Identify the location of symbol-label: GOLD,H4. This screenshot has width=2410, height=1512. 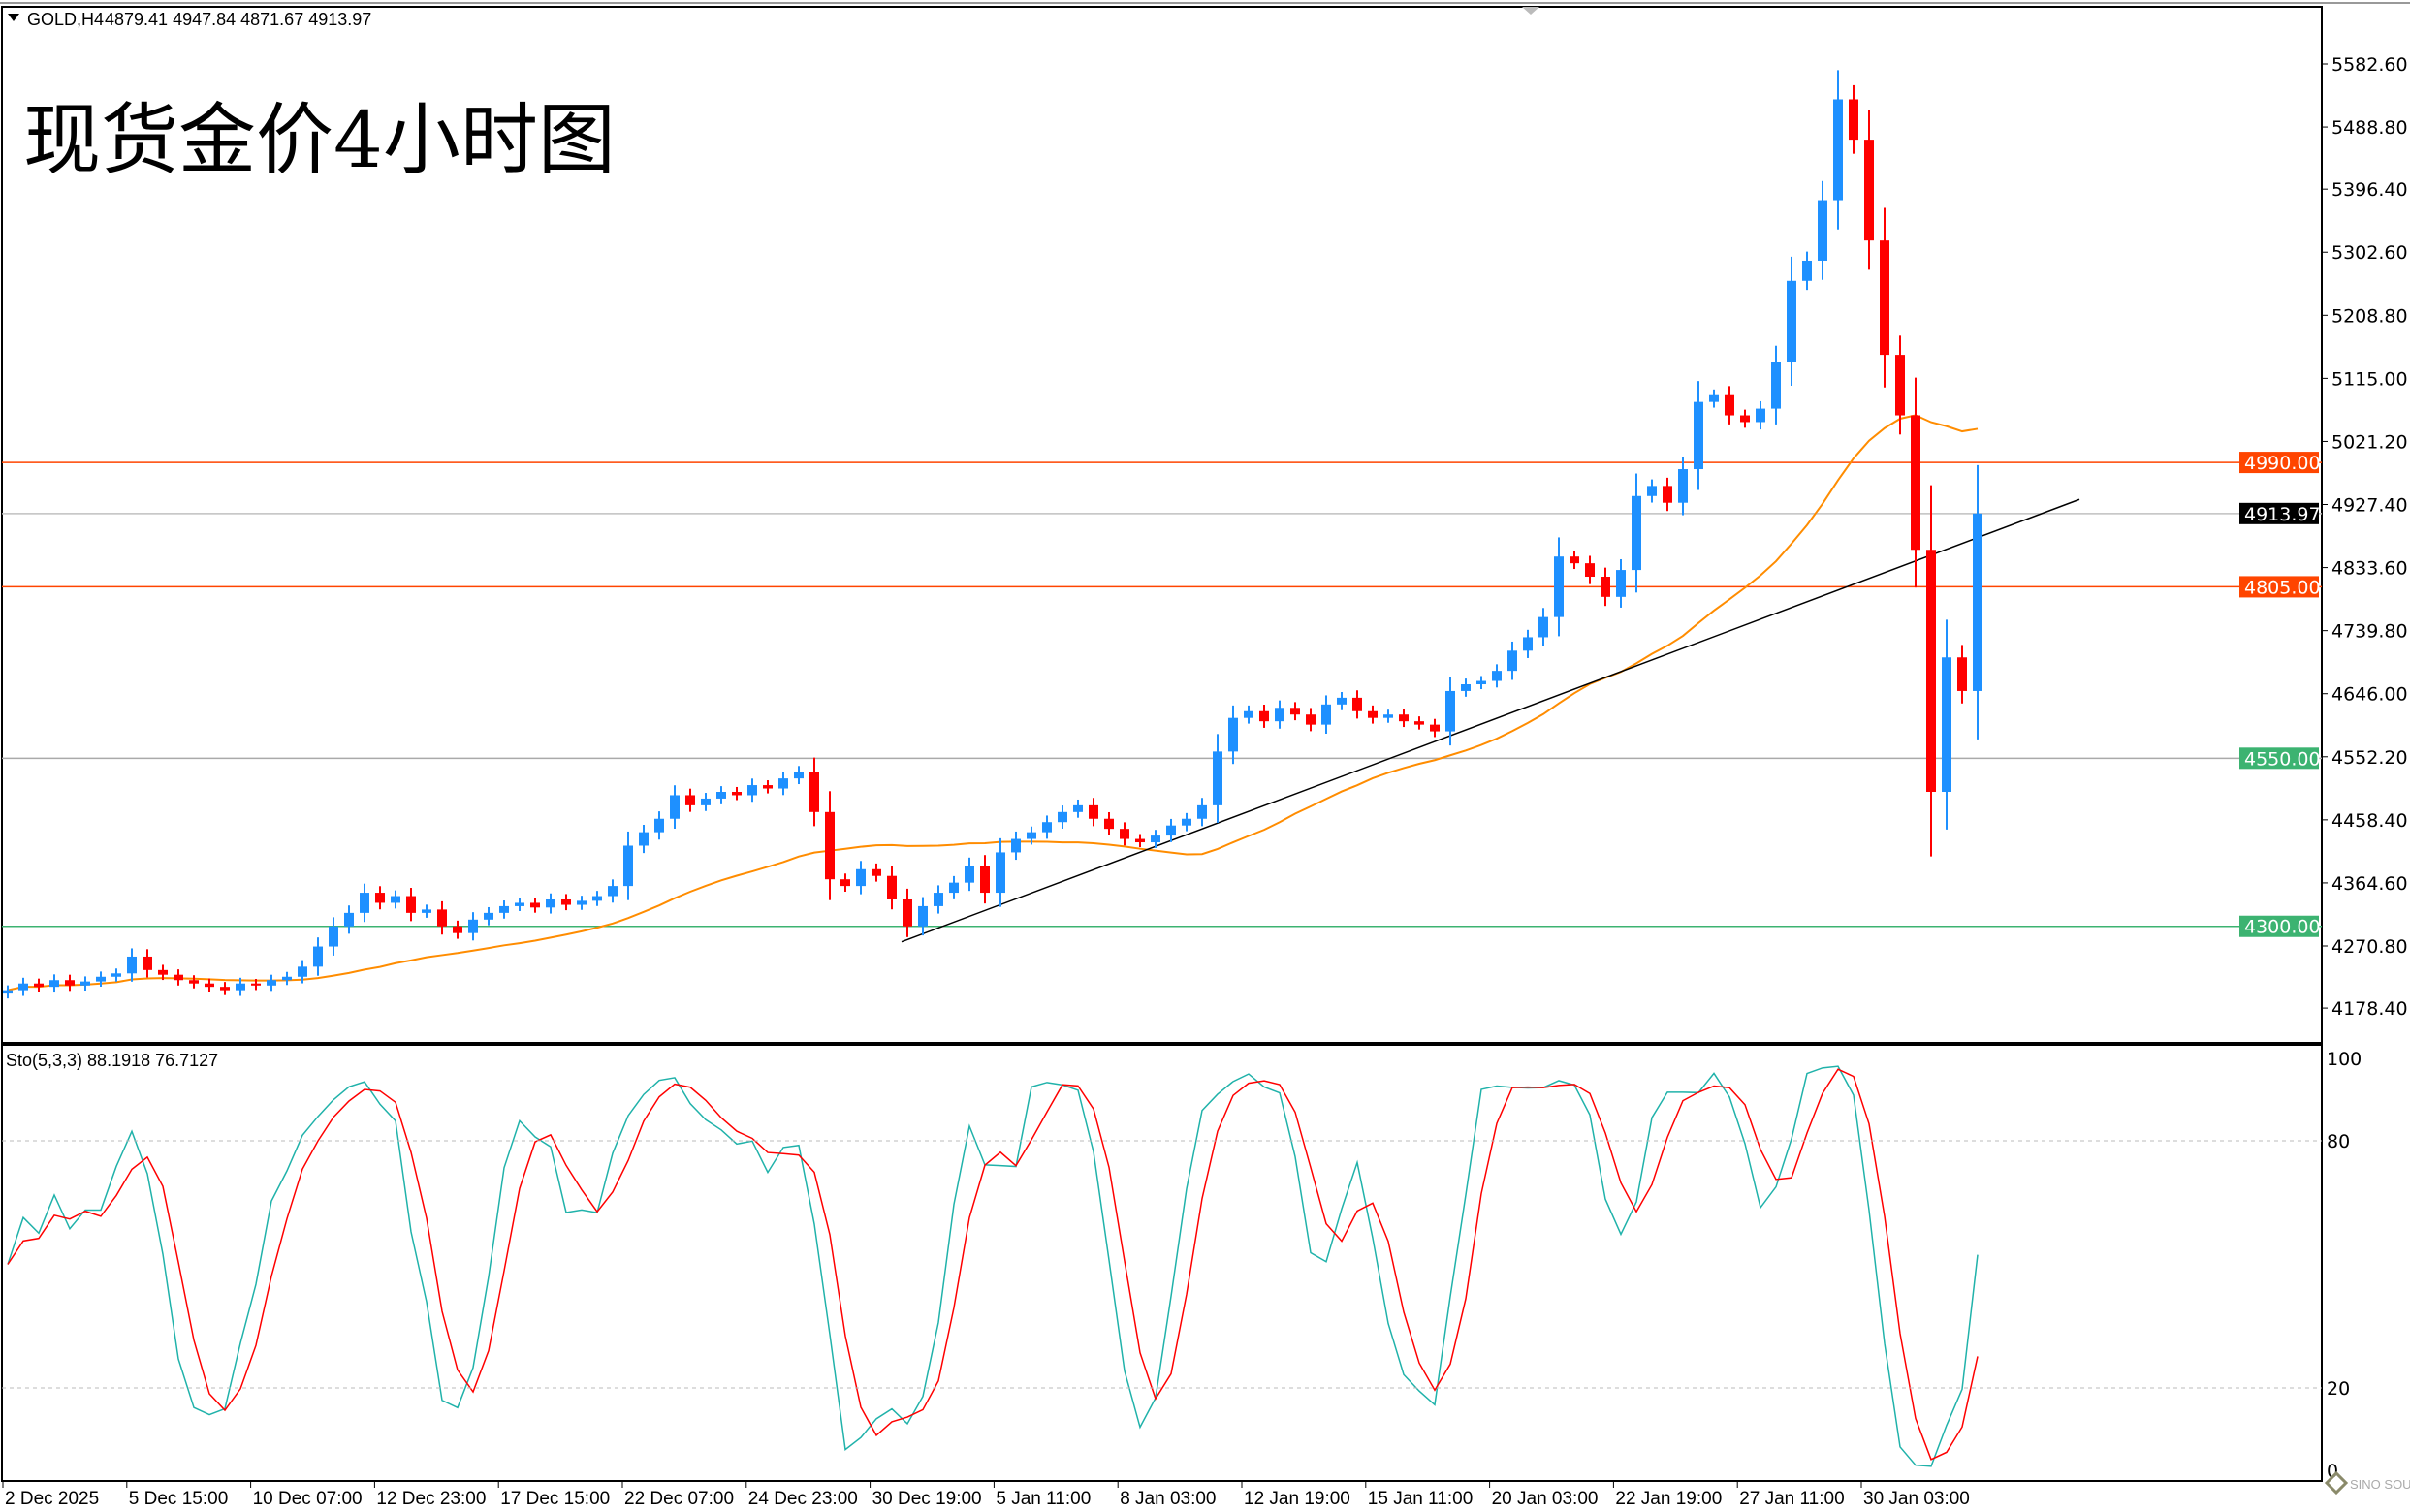
(65, 19).